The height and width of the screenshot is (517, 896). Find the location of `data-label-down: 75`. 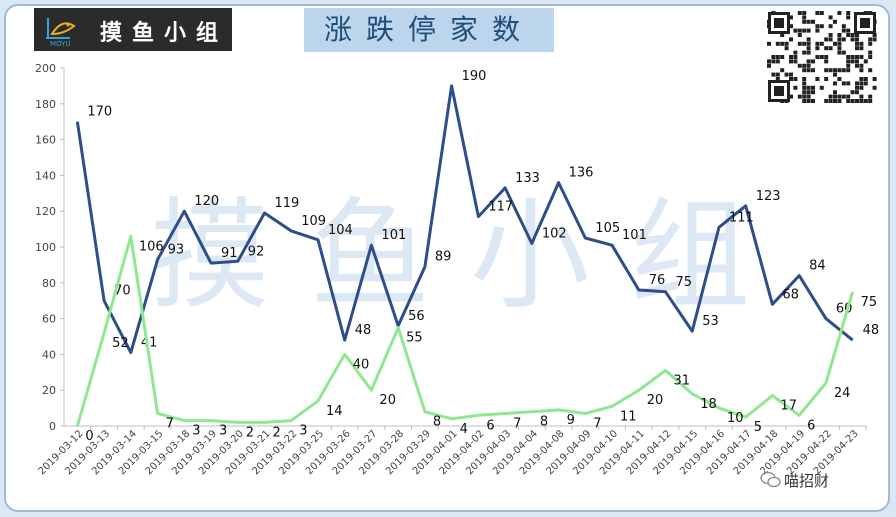

data-label-down: 75 is located at coordinates (869, 302).